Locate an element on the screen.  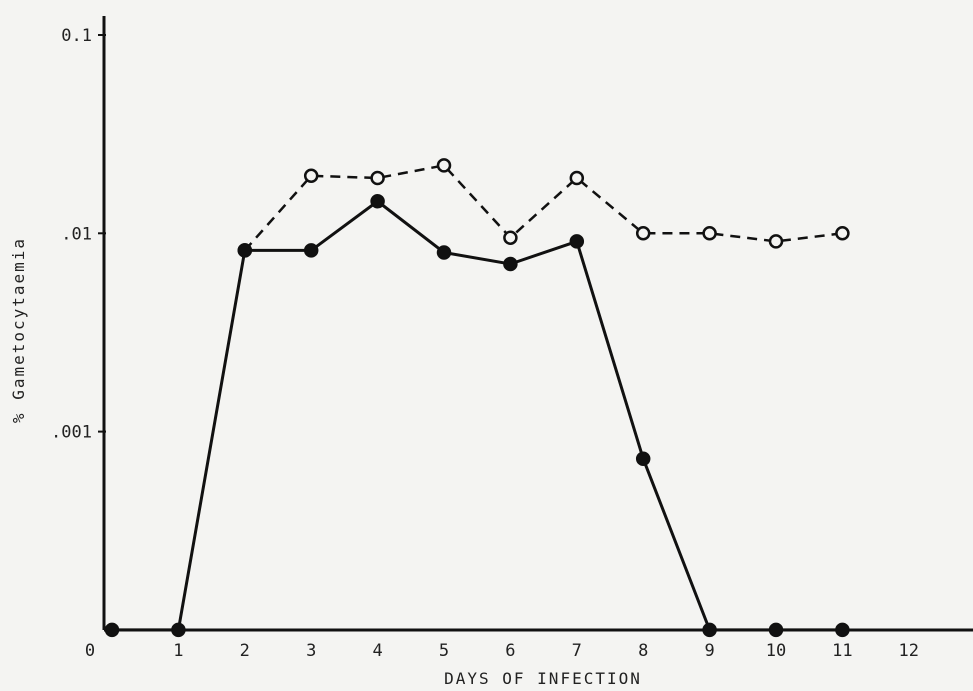
y-tick-label-.01: .01 is located at coordinates (76, 234).